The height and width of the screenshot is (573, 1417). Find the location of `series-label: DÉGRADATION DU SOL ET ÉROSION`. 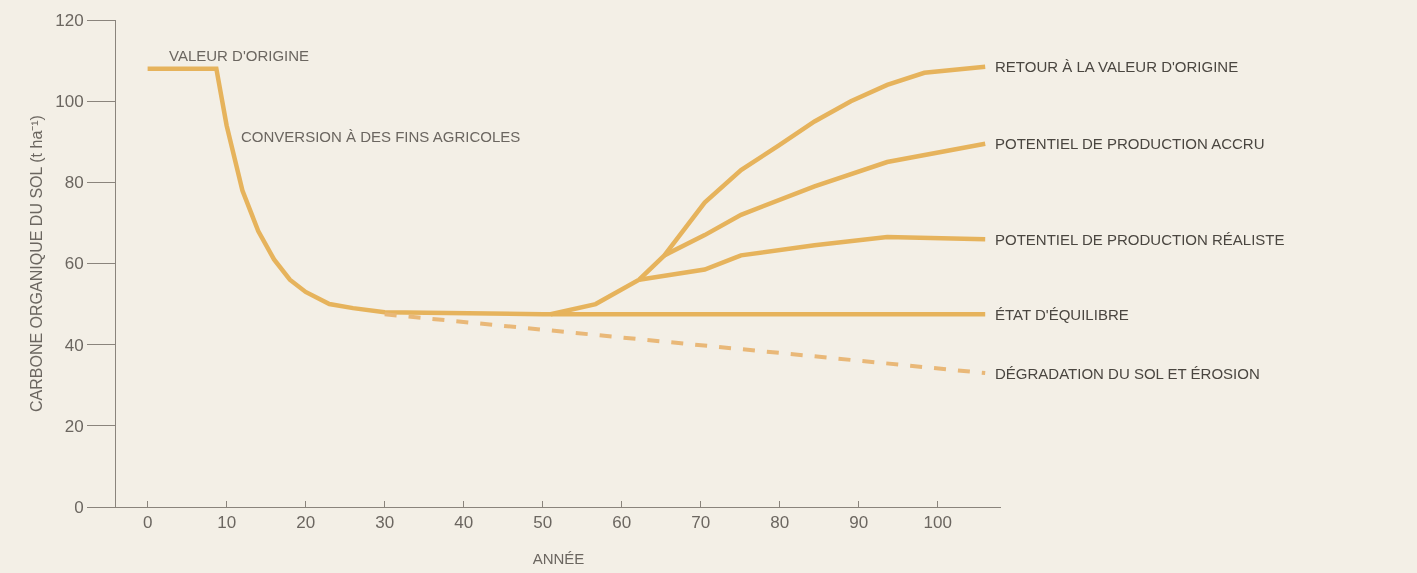

series-label: DÉGRADATION DU SOL ET ÉROSION is located at coordinates (1127, 373).